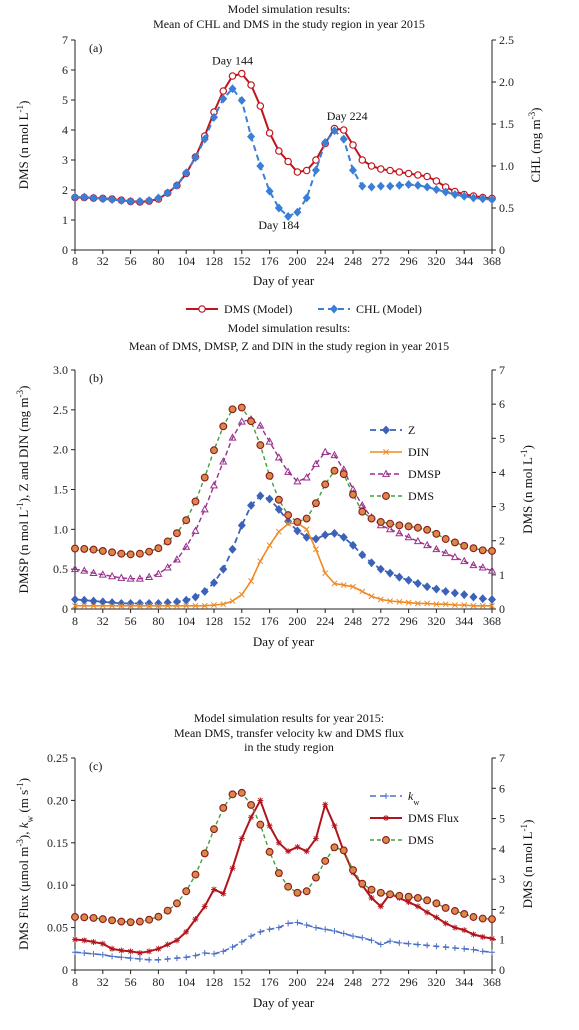 This screenshot has width=579, height=1030. I want to click on legend-label: DMS (Model), so click(258, 309).